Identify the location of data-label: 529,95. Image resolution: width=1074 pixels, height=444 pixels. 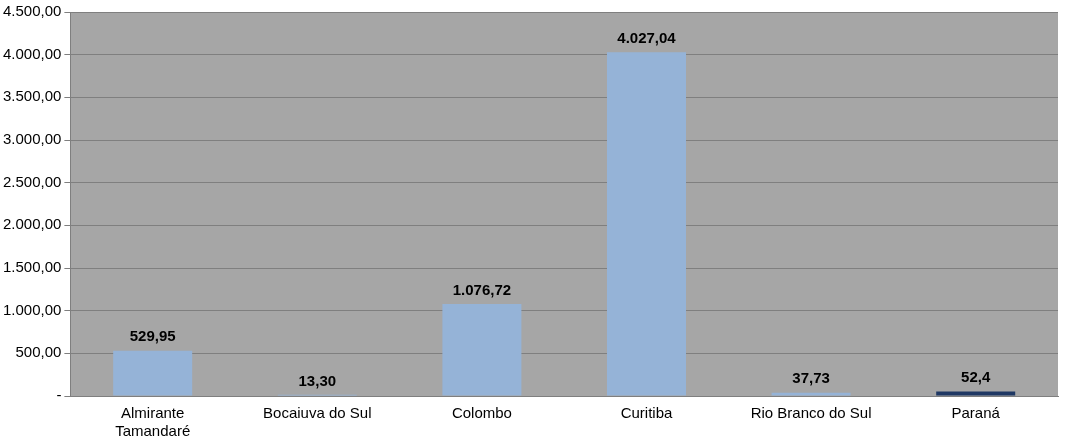
(152, 336).